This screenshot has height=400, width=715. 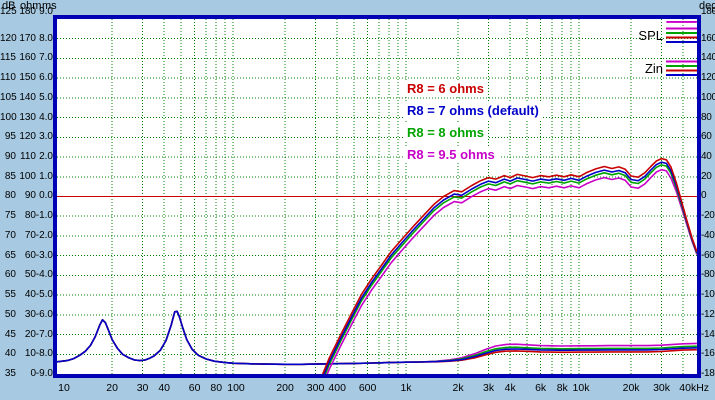 What do you see at coordinates (708, 334) in the screenshot?
I see `deg-axis-tick: -140` at bounding box center [708, 334].